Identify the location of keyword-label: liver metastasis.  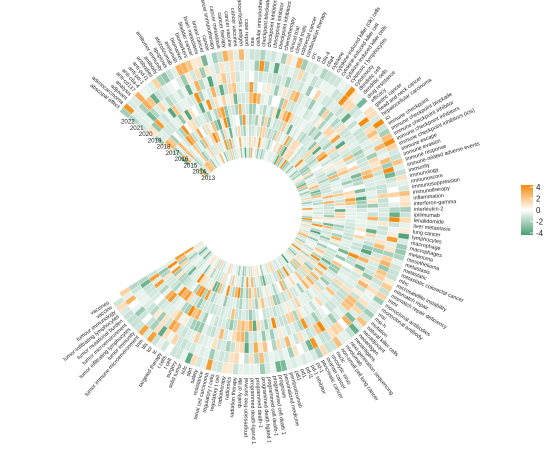
(432, 228).